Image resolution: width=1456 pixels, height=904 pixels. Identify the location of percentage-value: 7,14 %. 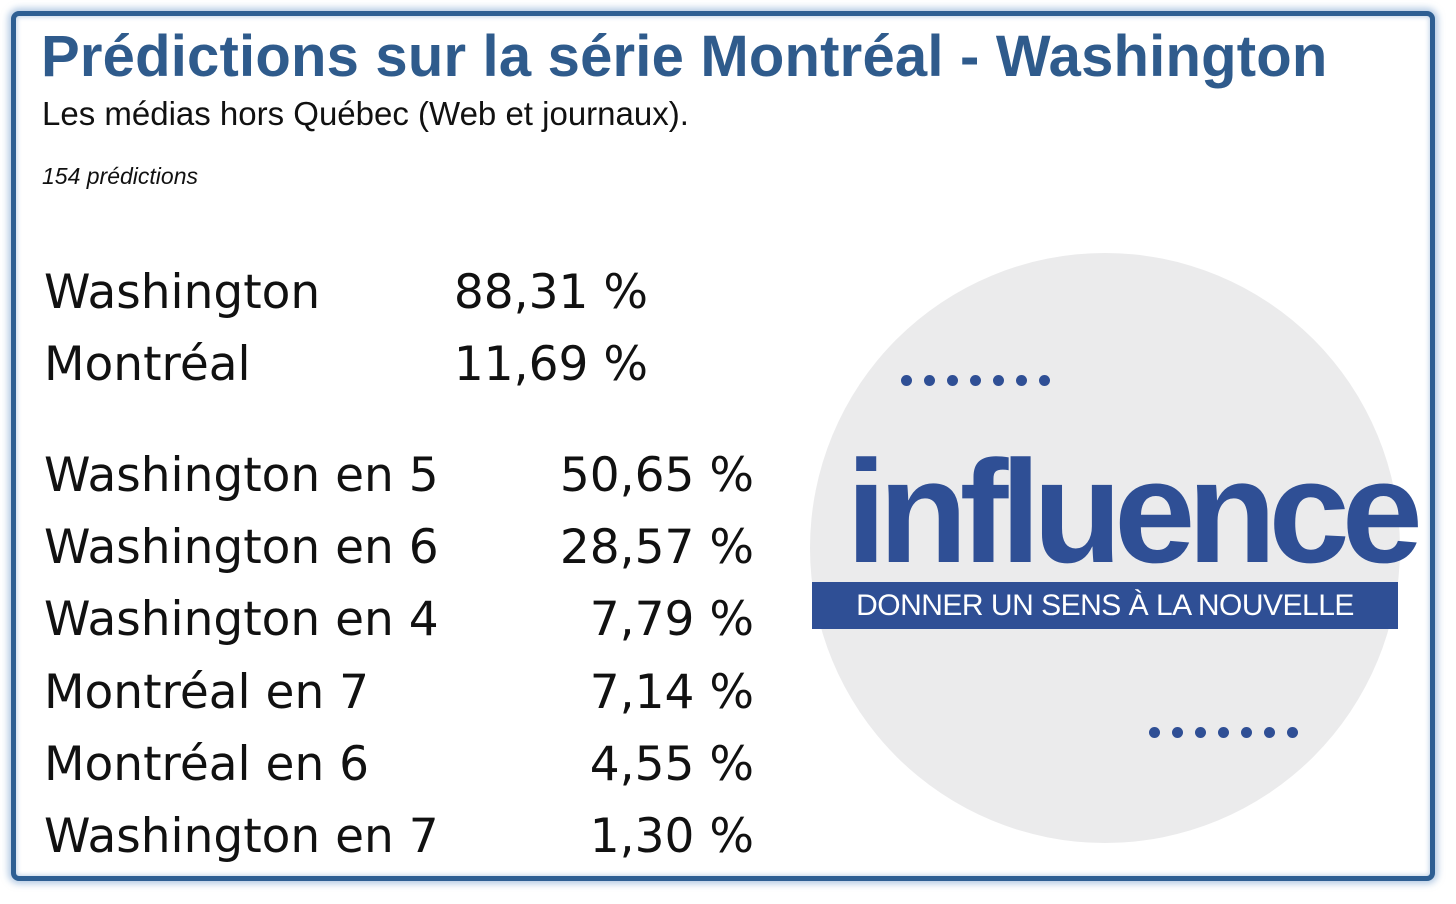
(671, 692).